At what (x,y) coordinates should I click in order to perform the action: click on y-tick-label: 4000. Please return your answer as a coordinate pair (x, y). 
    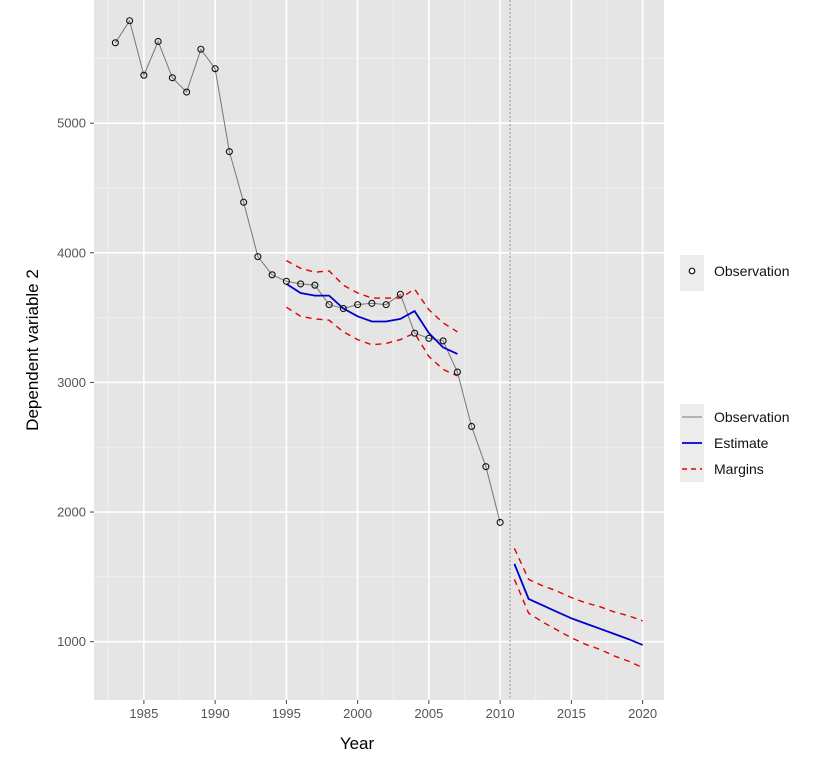
    Looking at the image, I should click on (71, 252).